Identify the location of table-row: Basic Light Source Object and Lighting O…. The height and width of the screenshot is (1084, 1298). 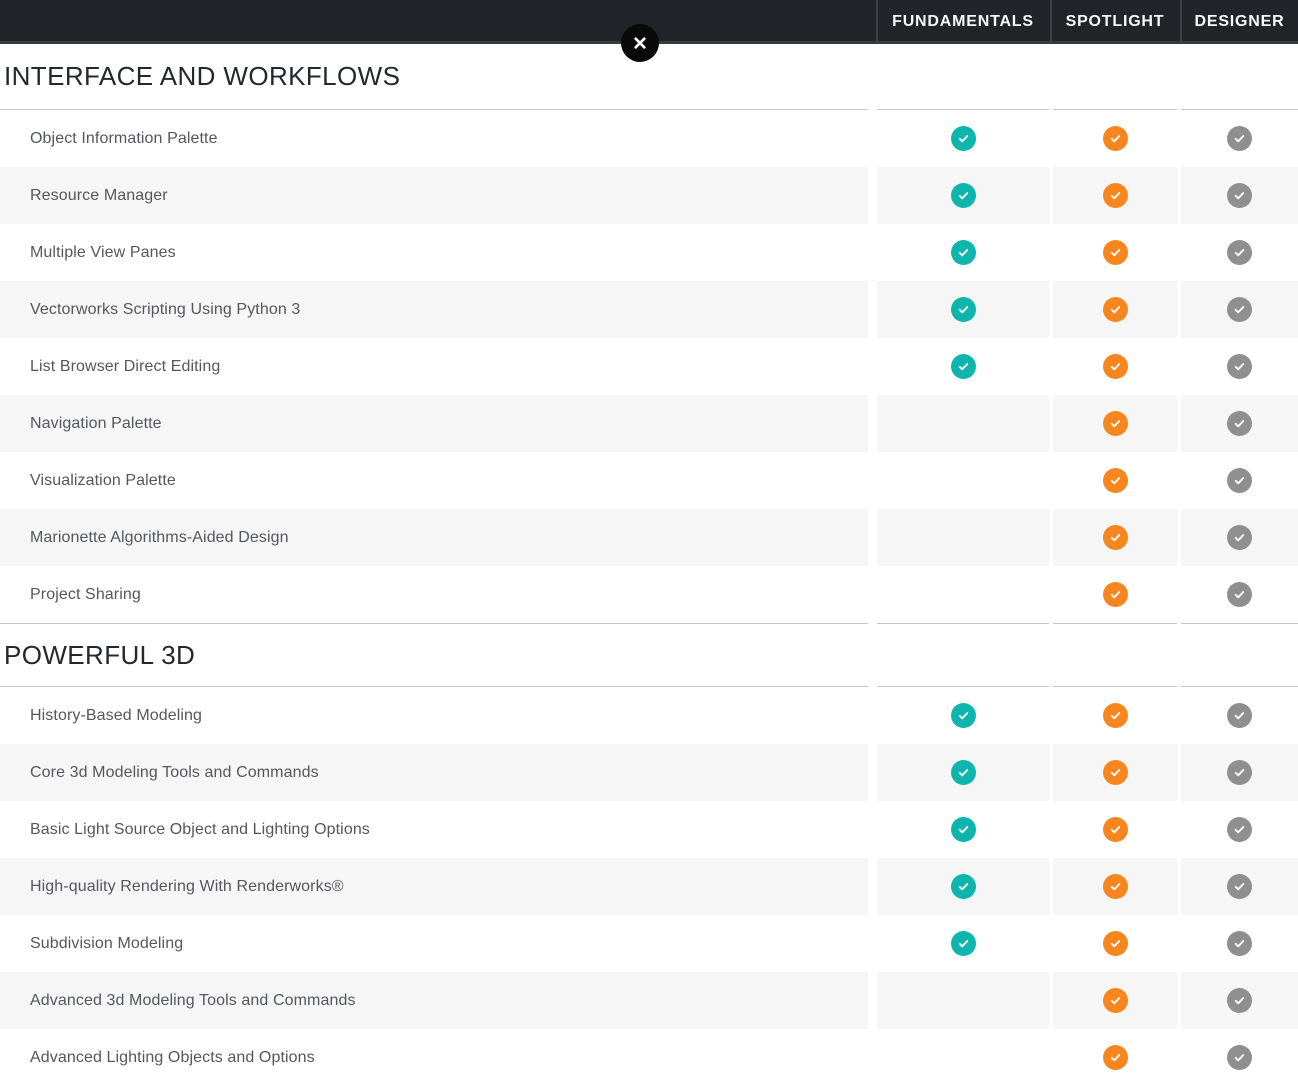
(649, 829).